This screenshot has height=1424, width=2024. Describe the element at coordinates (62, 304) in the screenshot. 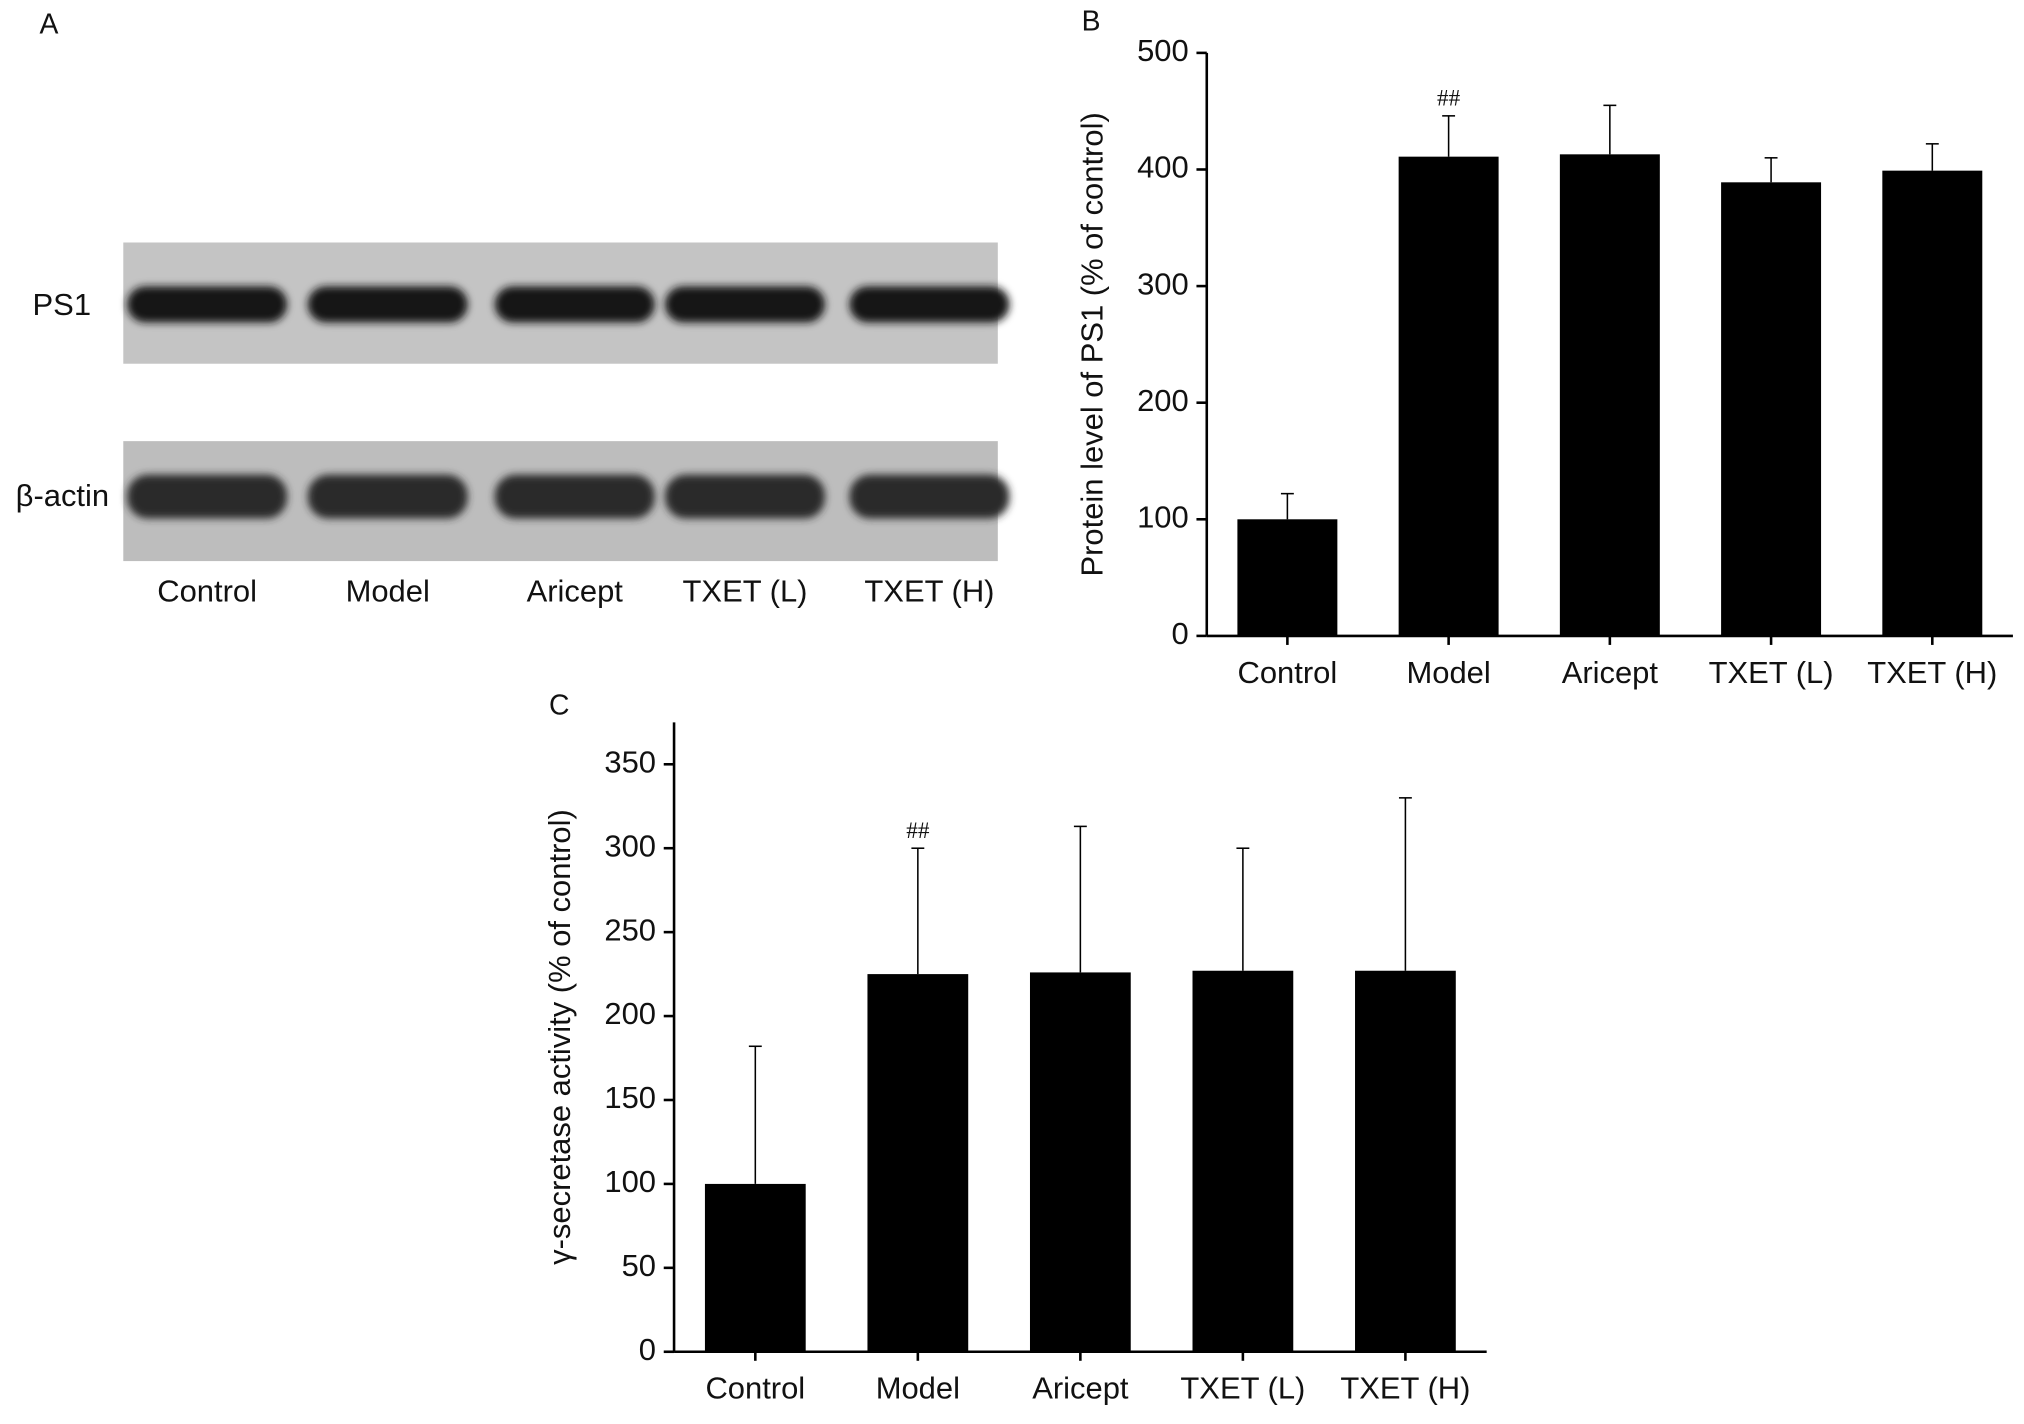

I see `blot-row-label: PS1` at that location.